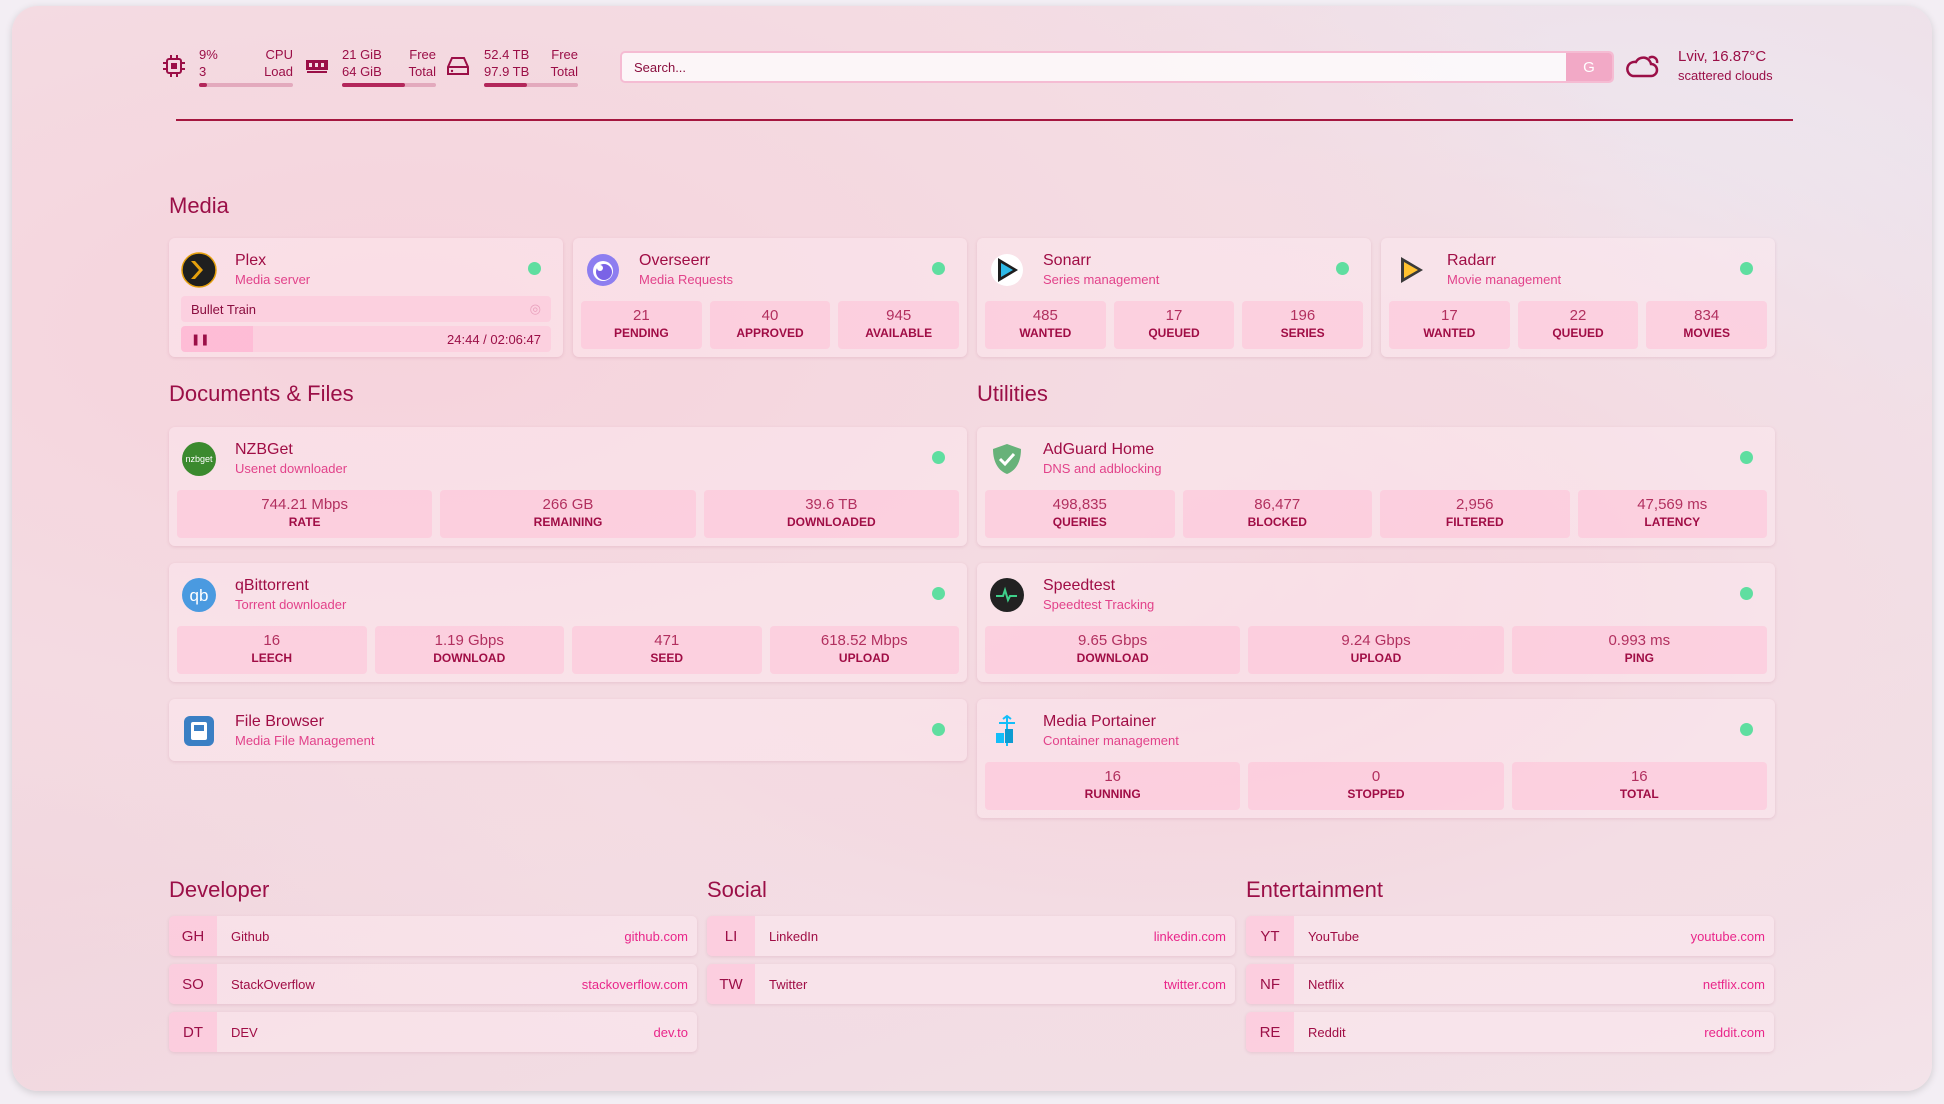  Describe the element at coordinates (433, 936) in the screenshot. I see `bookmark-github: GH Github github.com` at that location.